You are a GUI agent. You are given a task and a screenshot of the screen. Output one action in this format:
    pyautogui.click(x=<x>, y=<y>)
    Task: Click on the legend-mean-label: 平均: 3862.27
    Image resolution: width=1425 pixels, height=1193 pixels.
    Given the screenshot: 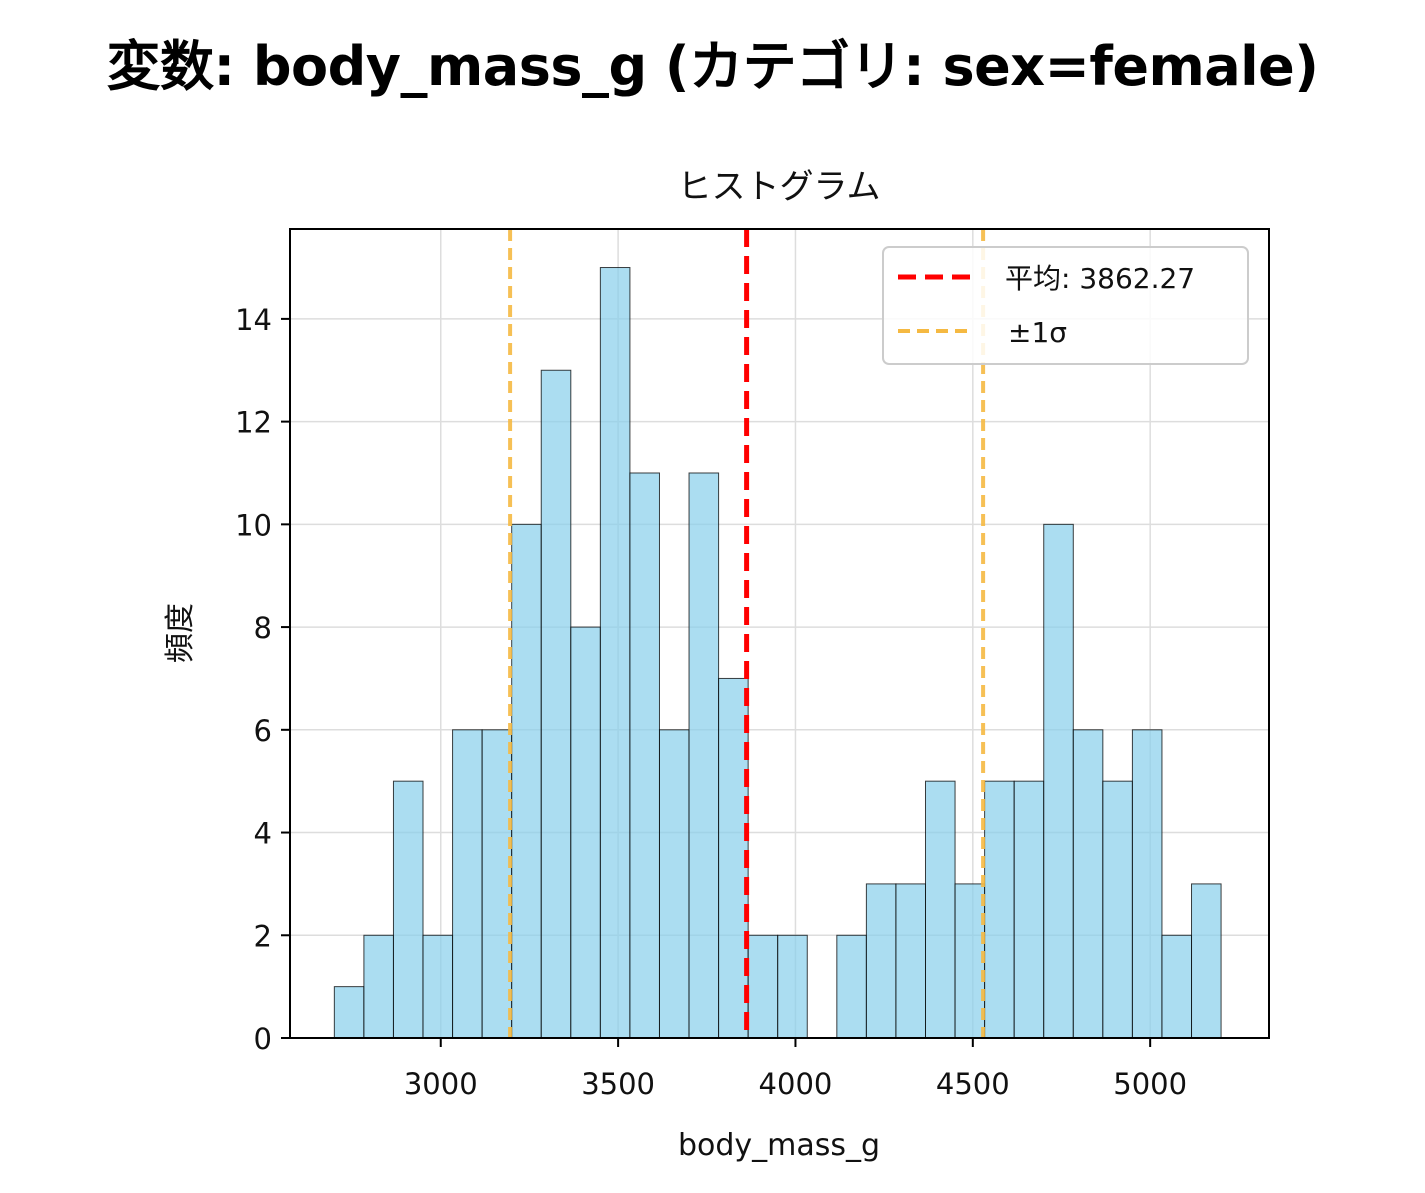 What is the action you would take?
    pyautogui.click(x=1100, y=278)
    